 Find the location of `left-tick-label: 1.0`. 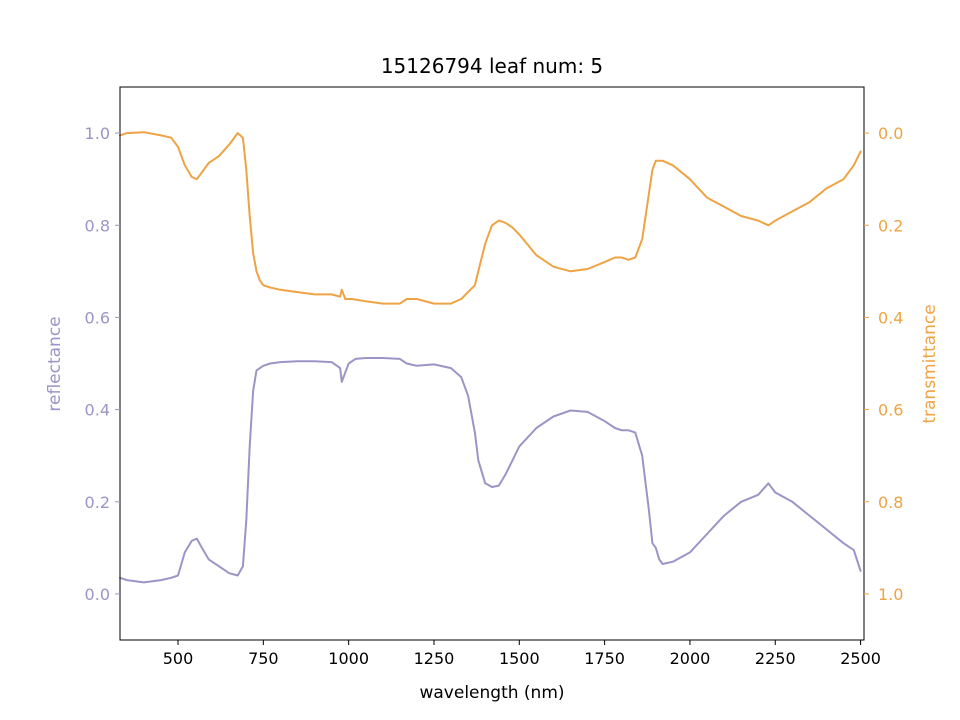

left-tick-label: 1.0 is located at coordinates (97, 133).